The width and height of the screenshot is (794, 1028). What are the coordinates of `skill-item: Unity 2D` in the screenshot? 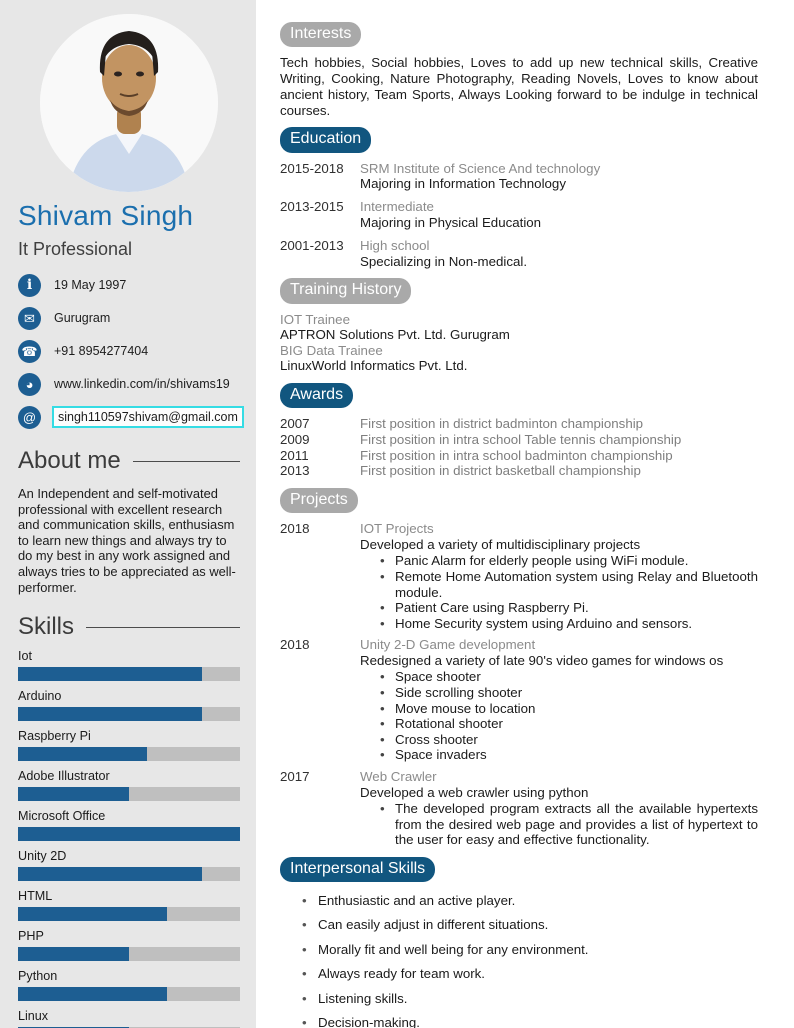 It's located at (129, 865).